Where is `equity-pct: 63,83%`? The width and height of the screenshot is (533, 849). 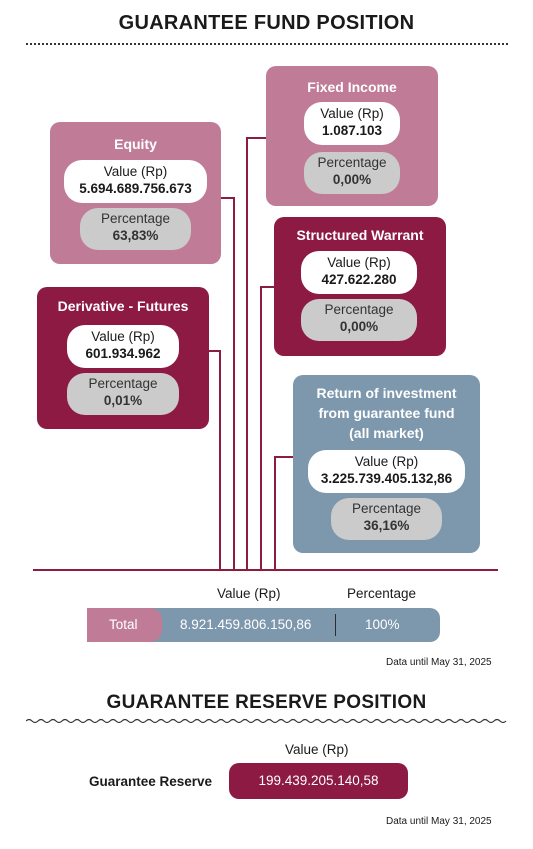 equity-pct: 63,83% is located at coordinates (135, 235).